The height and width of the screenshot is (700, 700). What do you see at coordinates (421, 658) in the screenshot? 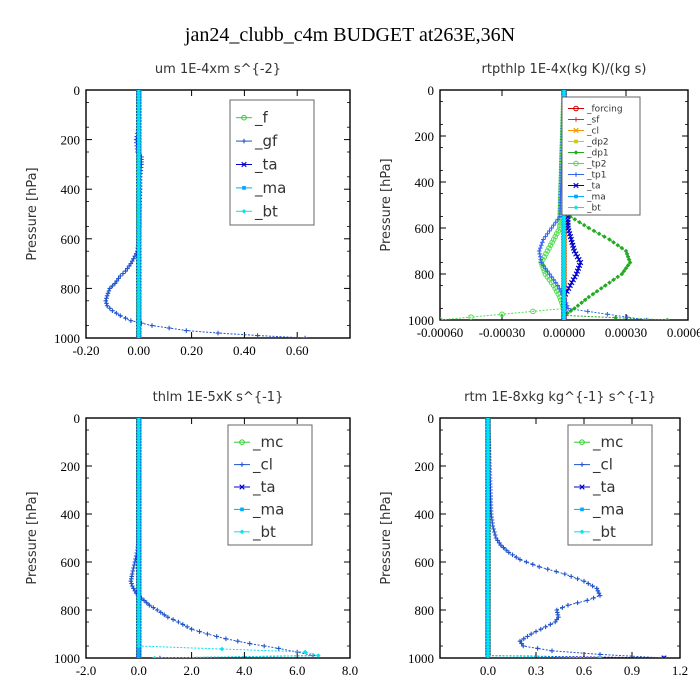
I see `y-tick-label: 1000` at bounding box center [421, 658].